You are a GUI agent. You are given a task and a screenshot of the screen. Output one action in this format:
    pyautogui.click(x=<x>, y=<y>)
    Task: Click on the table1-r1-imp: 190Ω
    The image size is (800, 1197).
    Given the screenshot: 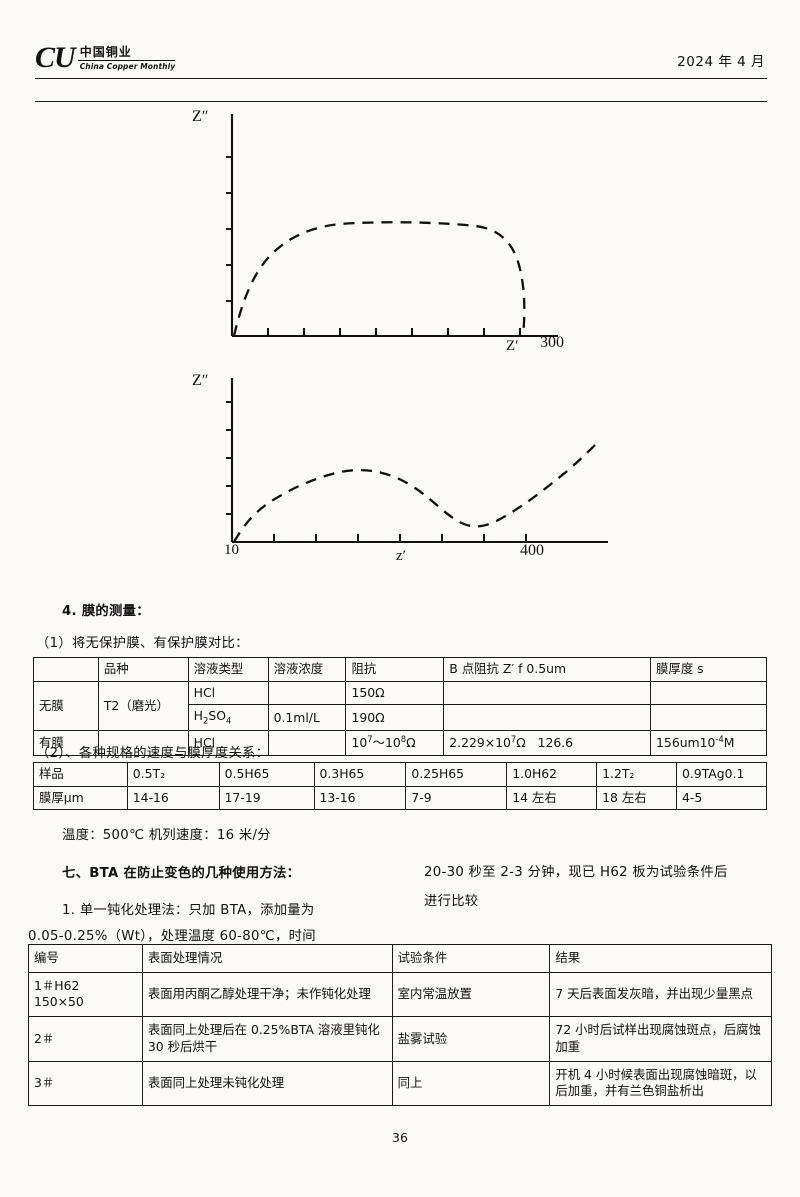 What is the action you would take?
    pyautogui.click(x=395, y=718)
    